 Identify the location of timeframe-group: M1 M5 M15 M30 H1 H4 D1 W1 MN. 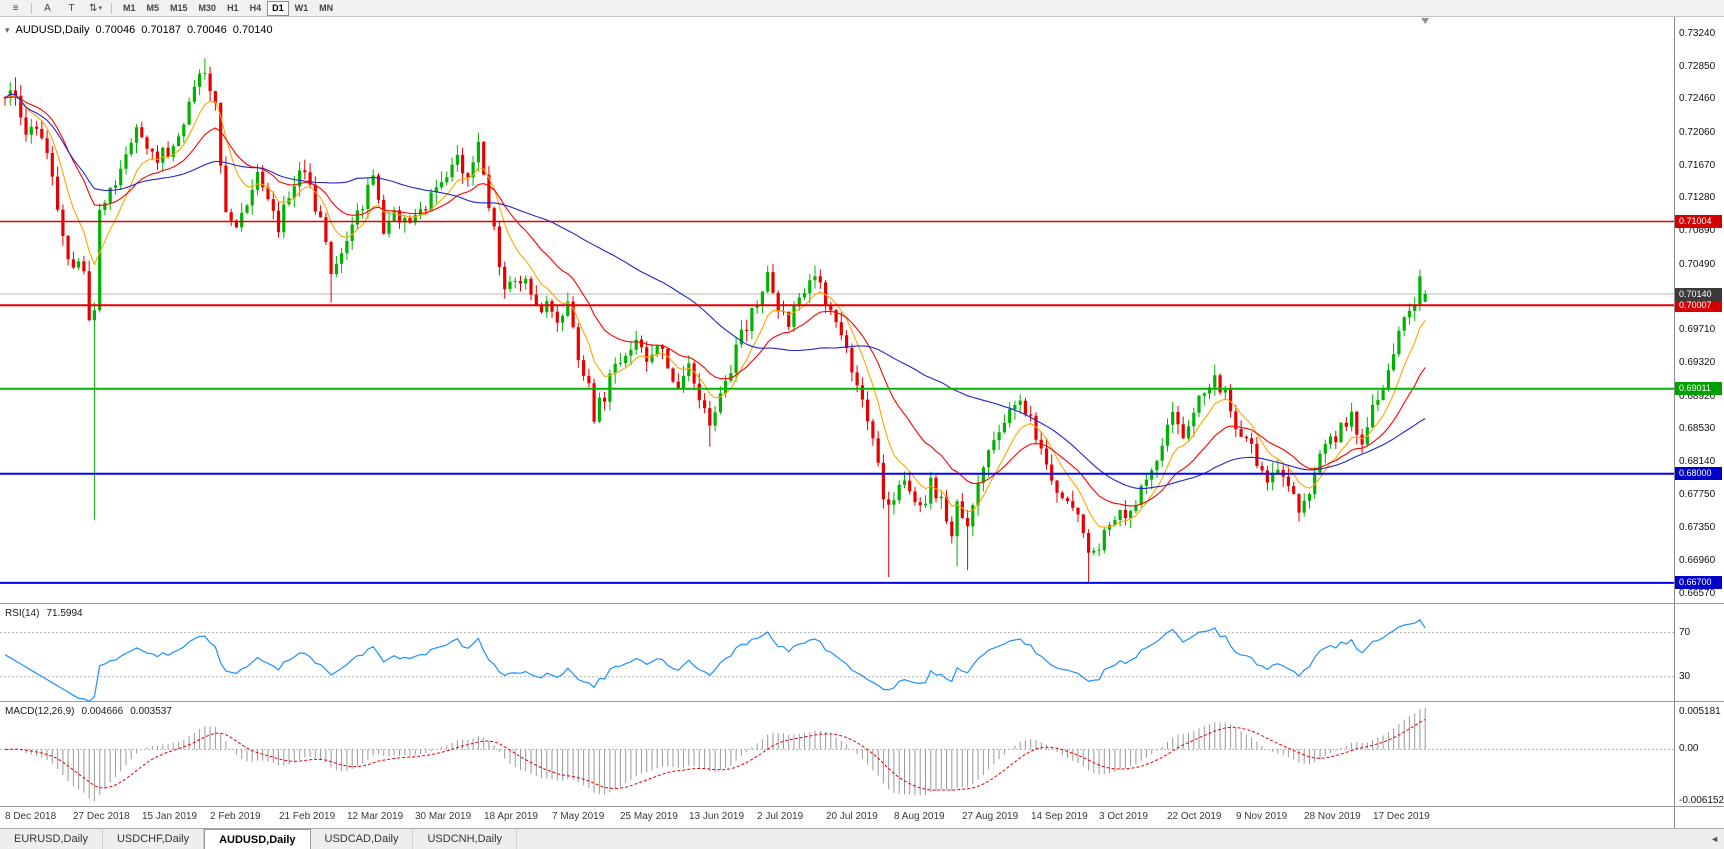
(228, 8).